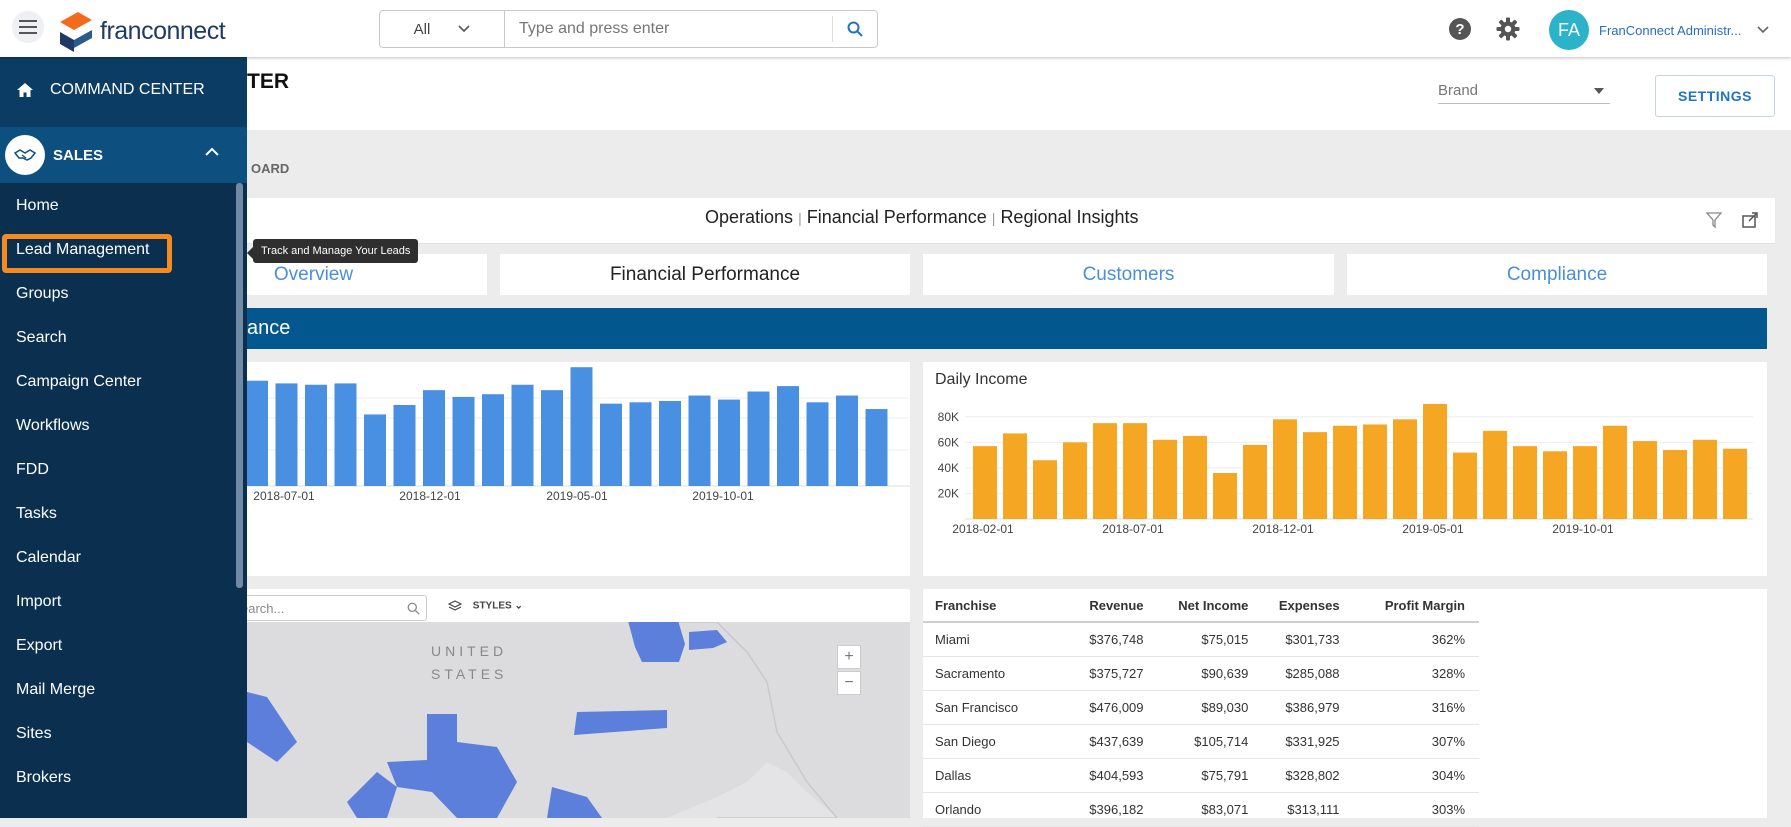  What do you see at coordinates (79, 381) in the screenshot?
I see `sidebar-item-campaign-center: Campaign Center` at bounding box center [79, 381].